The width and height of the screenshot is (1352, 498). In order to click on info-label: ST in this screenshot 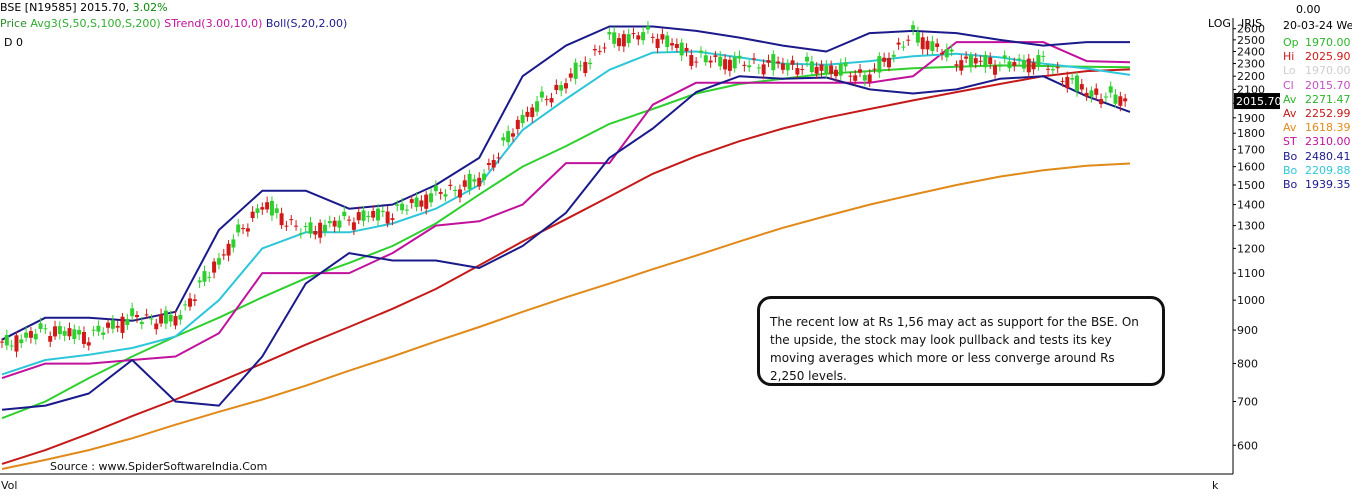, I will do `click(1290, 142)`.